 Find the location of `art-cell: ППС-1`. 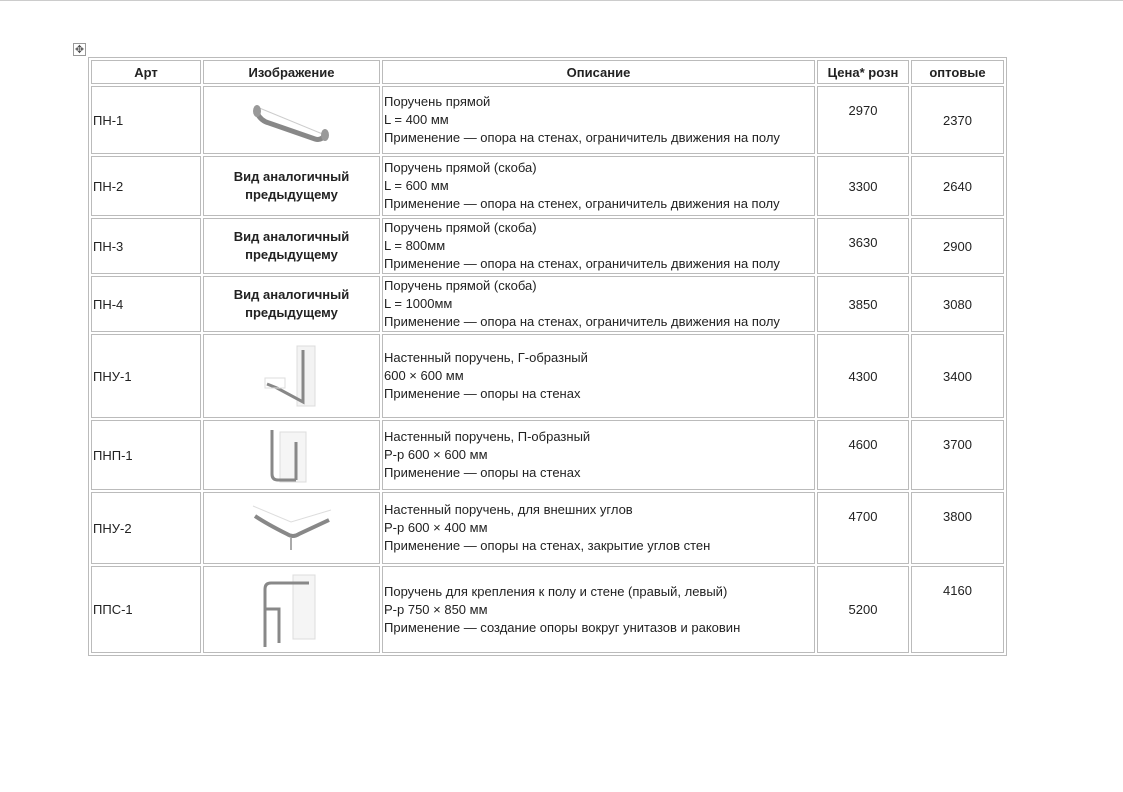

art-cell: ППС-1 is located at coordinates (146, 609).